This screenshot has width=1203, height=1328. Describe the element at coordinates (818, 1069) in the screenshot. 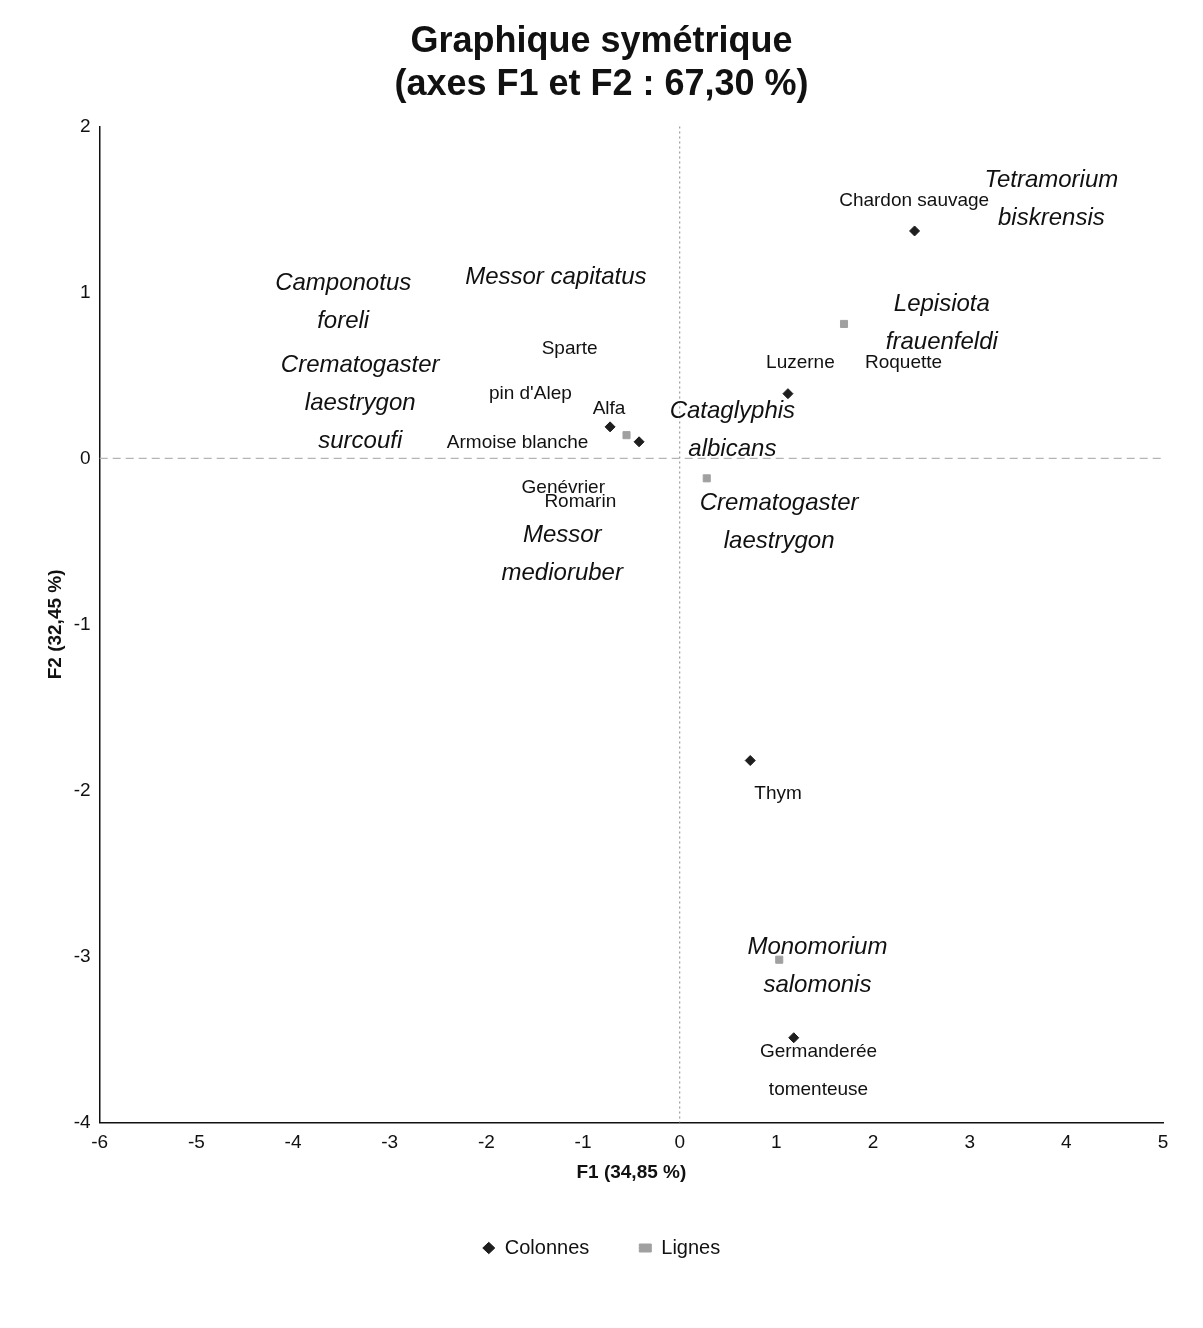

I see `annotation: Germanderée tomenteuse` at that location.